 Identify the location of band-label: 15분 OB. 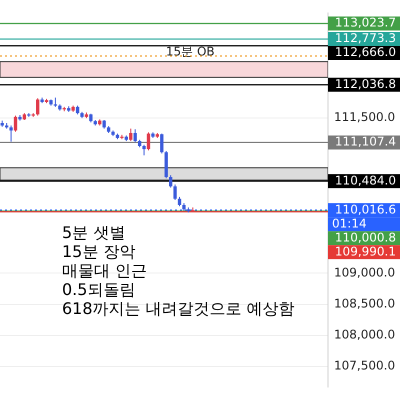
(190, 51).